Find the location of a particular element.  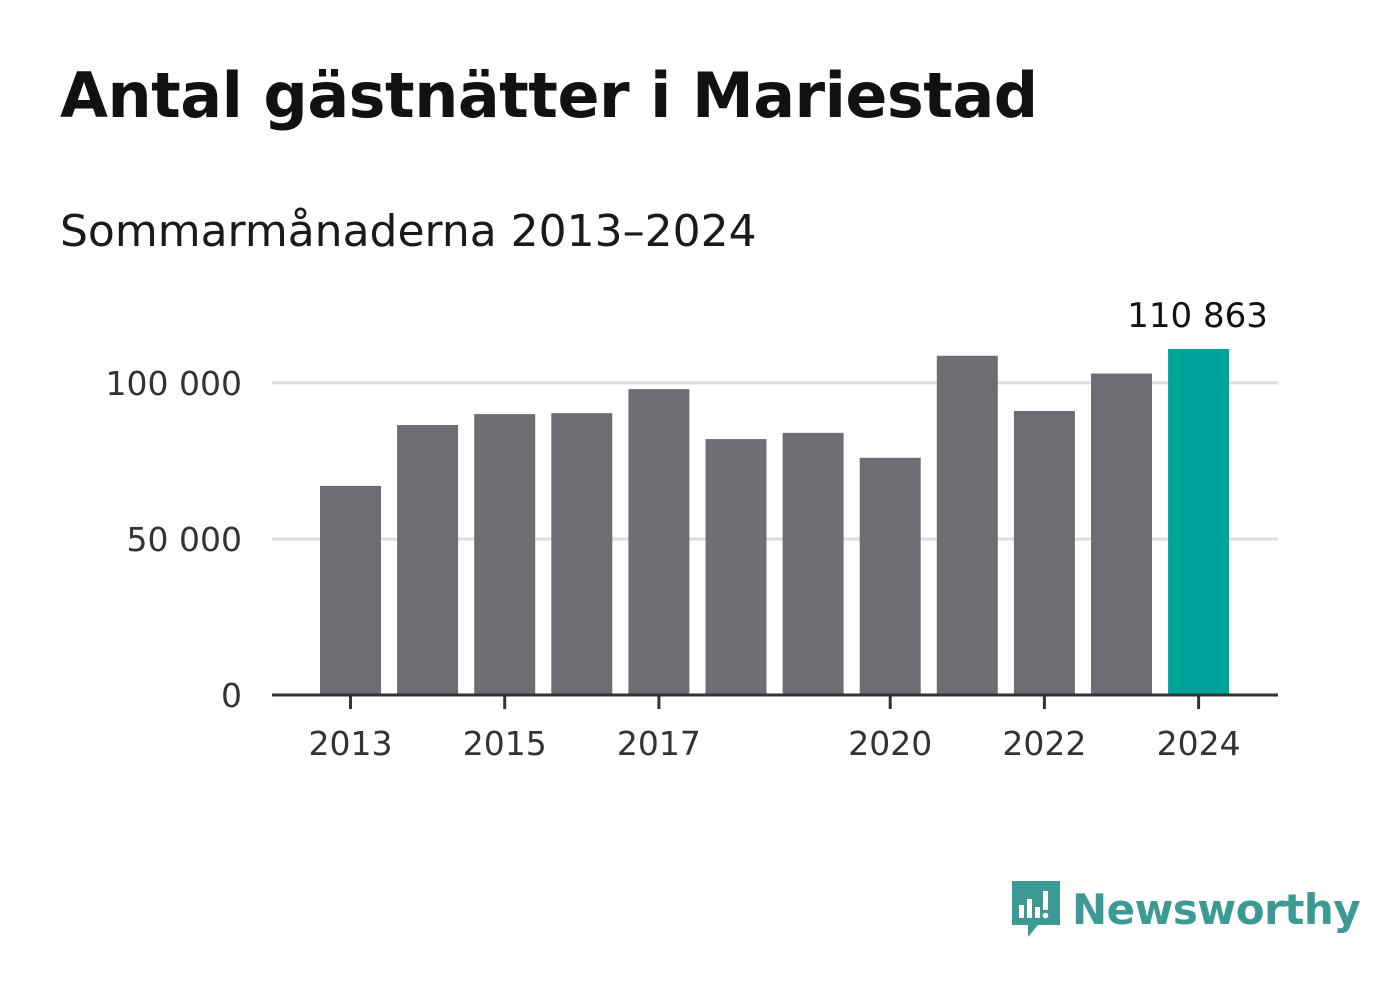

x-tick-label-2013: 2013 is located at coordinates (351, 743).